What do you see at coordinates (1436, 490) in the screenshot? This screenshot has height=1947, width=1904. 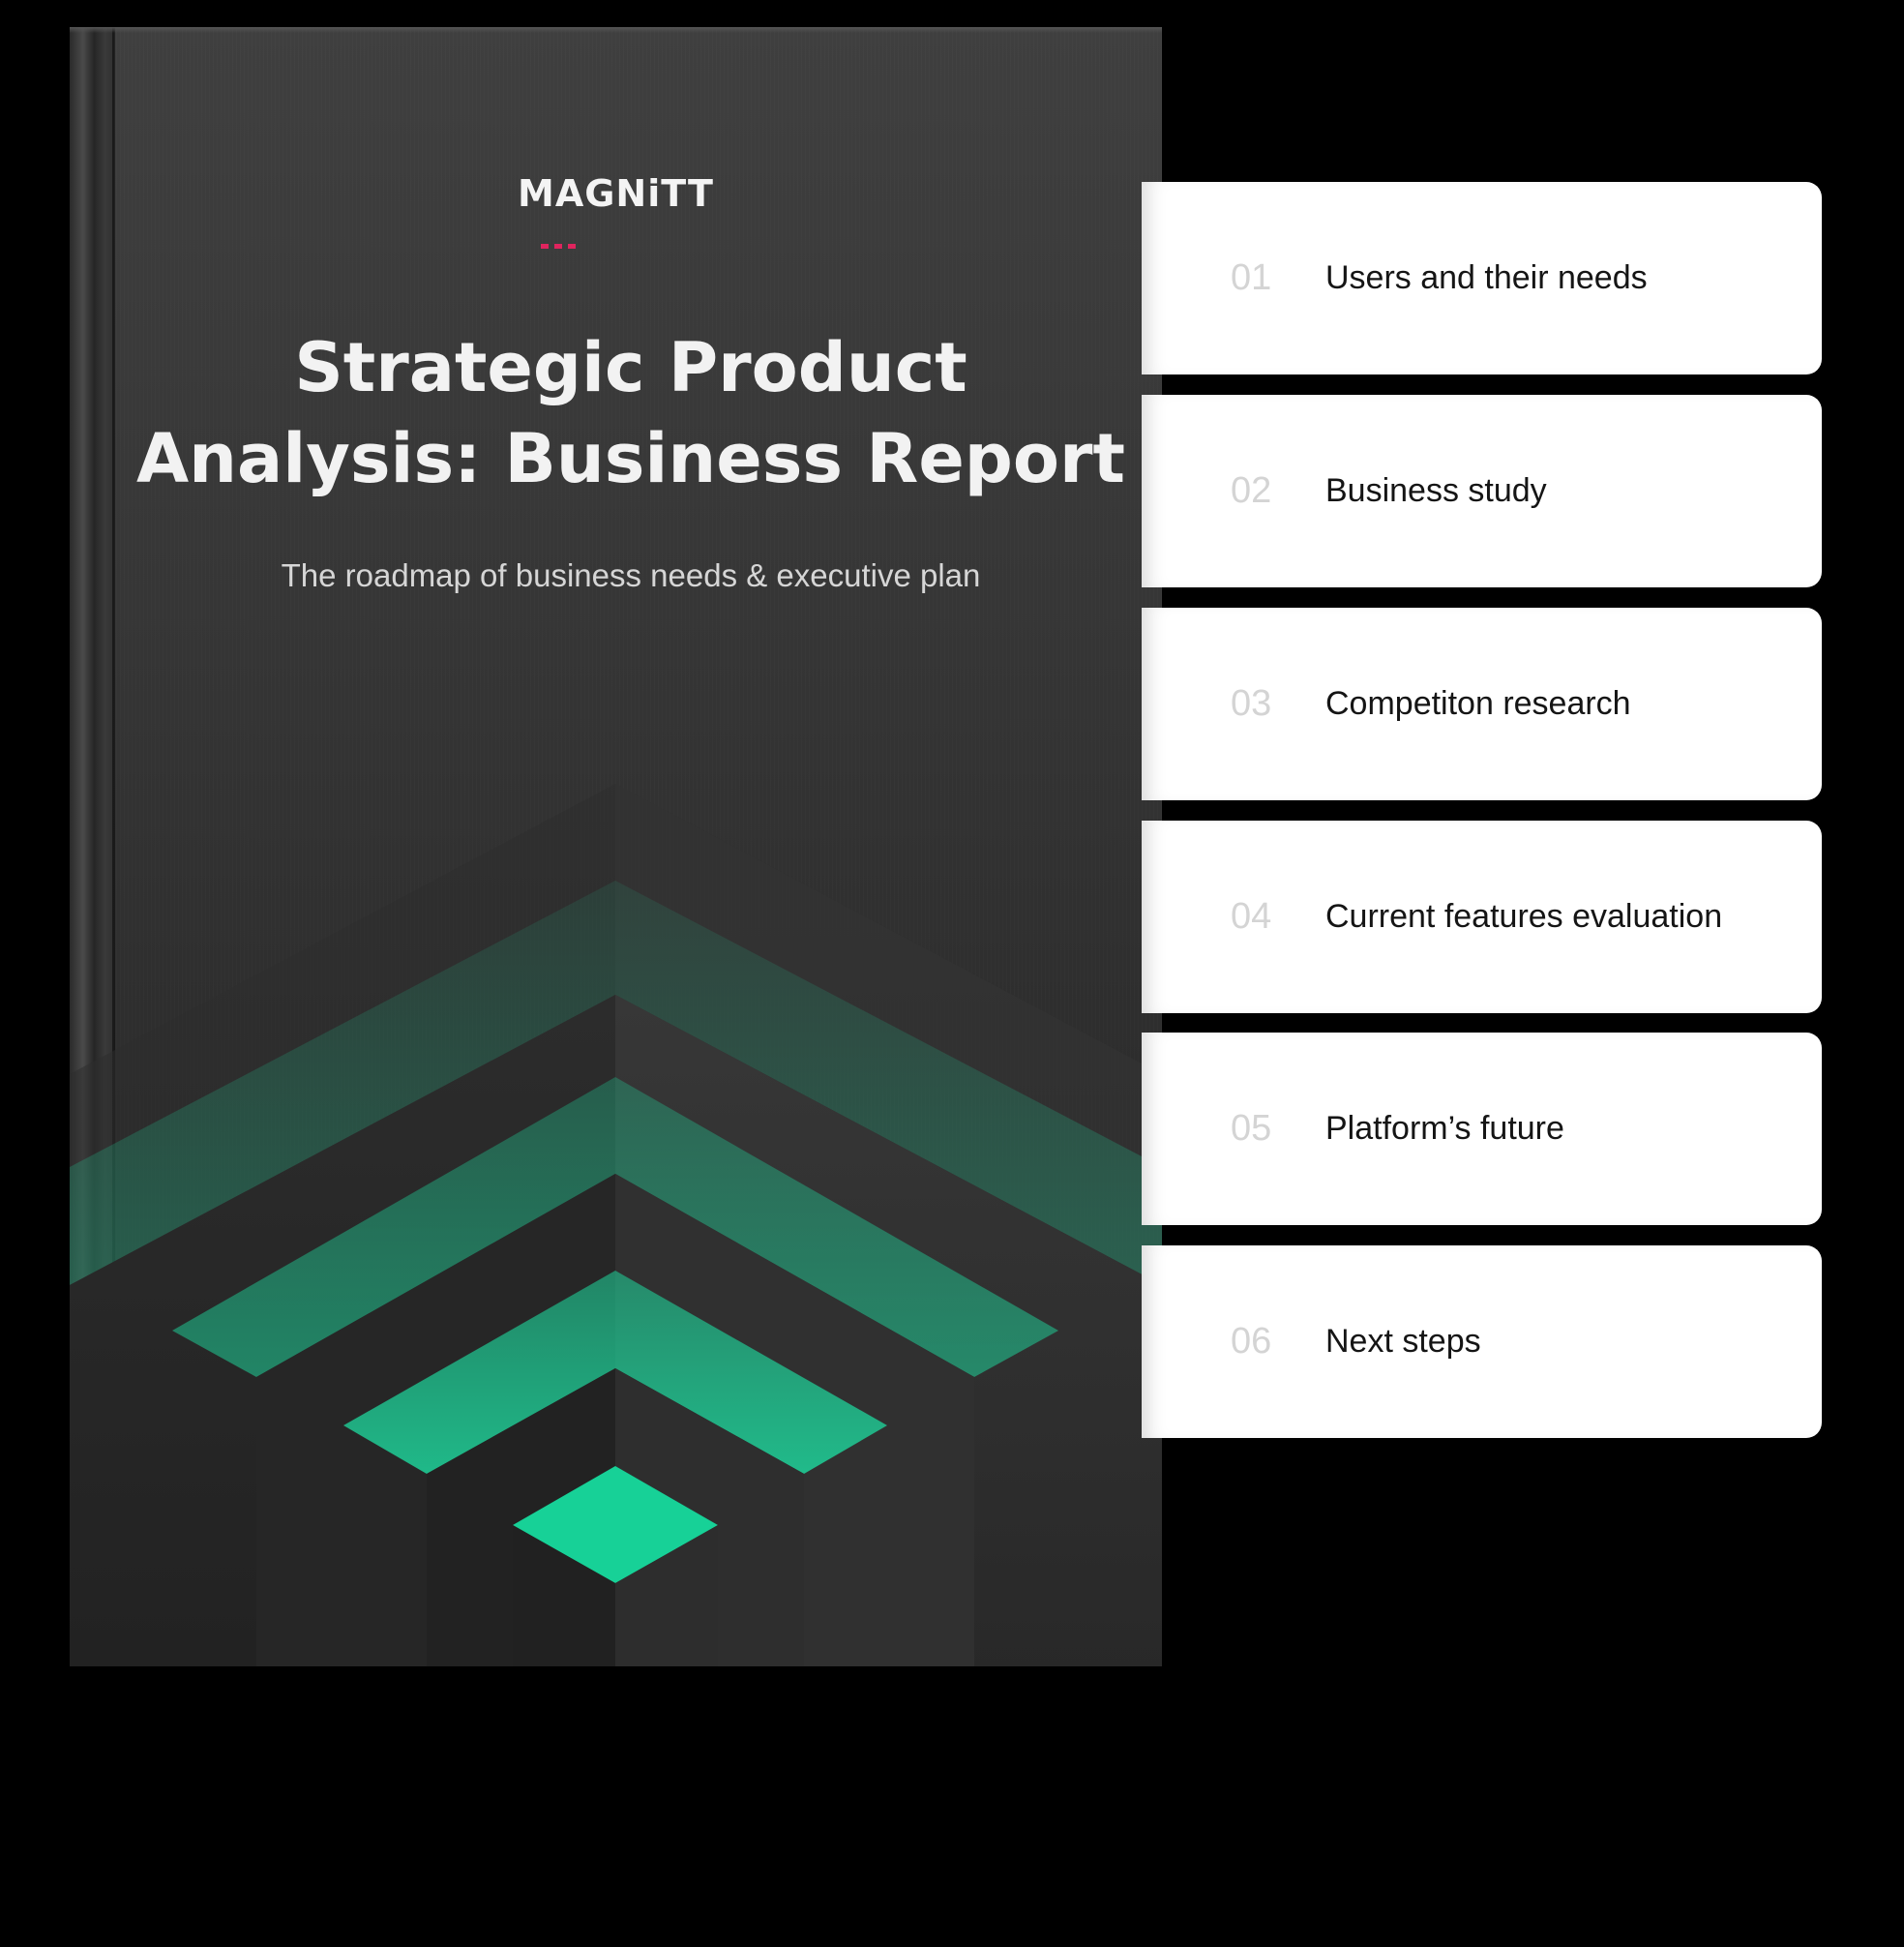 I see `toc-item-label: Business study` at bounding box center [1436, 490].